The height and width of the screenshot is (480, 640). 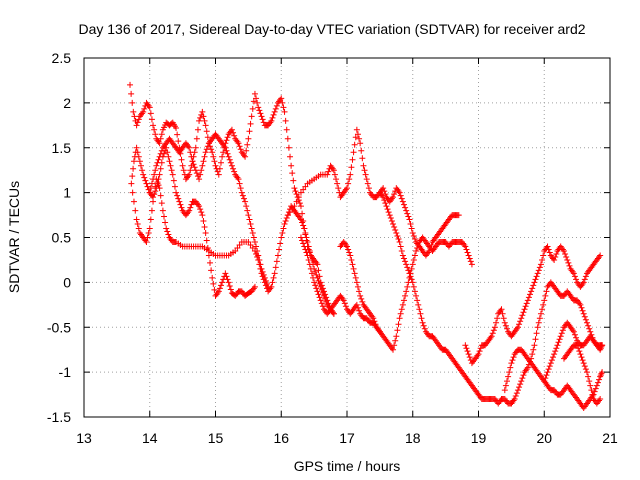 I want to click on x-tick-label: 18, so click(x=413, y=438).